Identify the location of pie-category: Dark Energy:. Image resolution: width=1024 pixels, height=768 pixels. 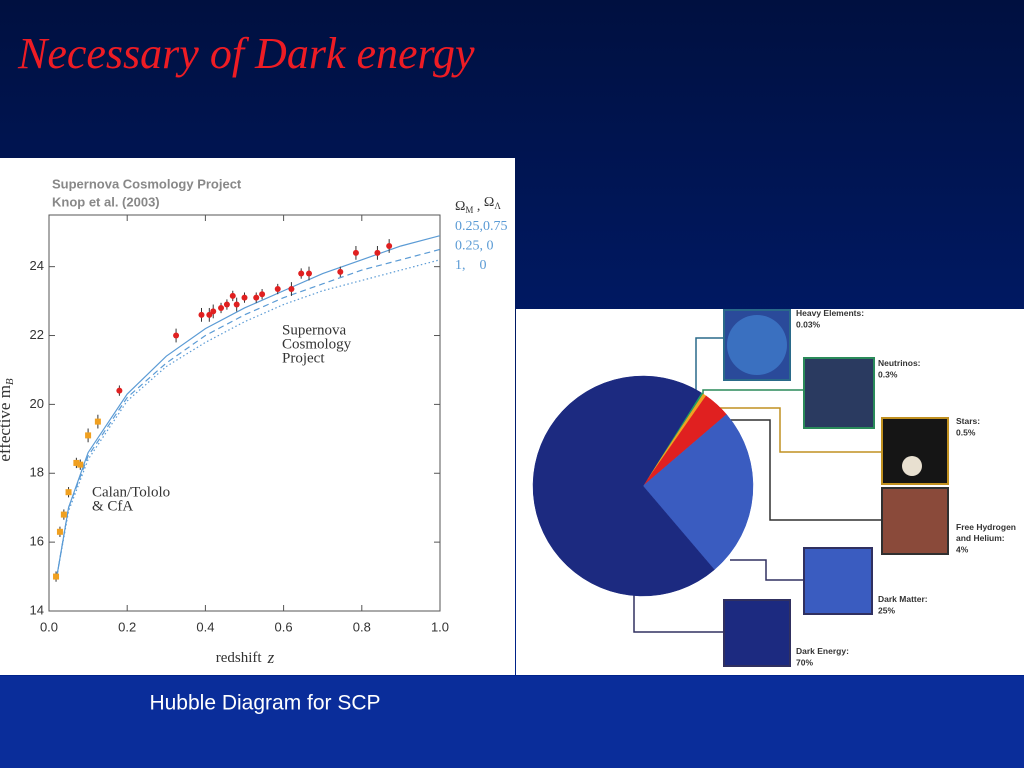
(822, 651).